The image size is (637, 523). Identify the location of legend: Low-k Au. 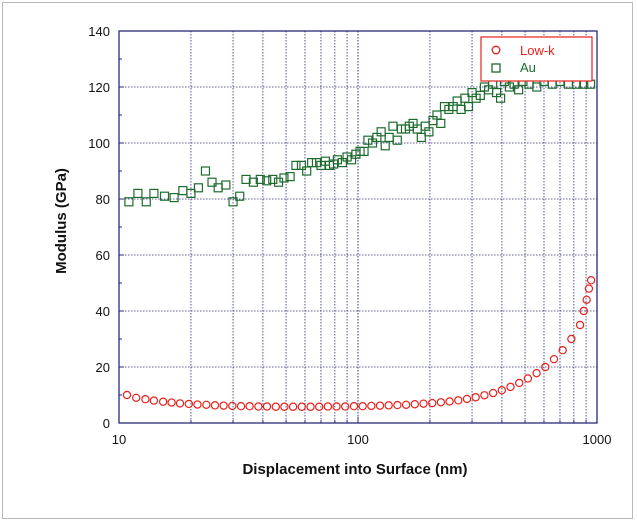
(536, 59).